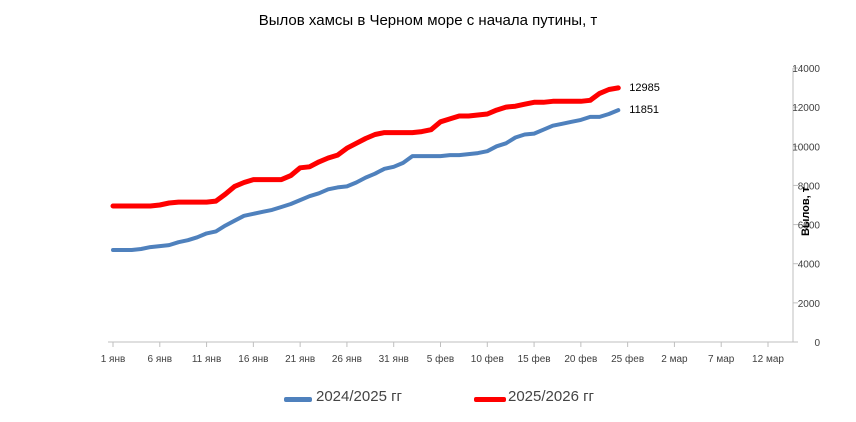  What do you see at coordinates (644, 110) in the screenshot?
I see `series-end-label: 11851` at bounding box center [644, 110].